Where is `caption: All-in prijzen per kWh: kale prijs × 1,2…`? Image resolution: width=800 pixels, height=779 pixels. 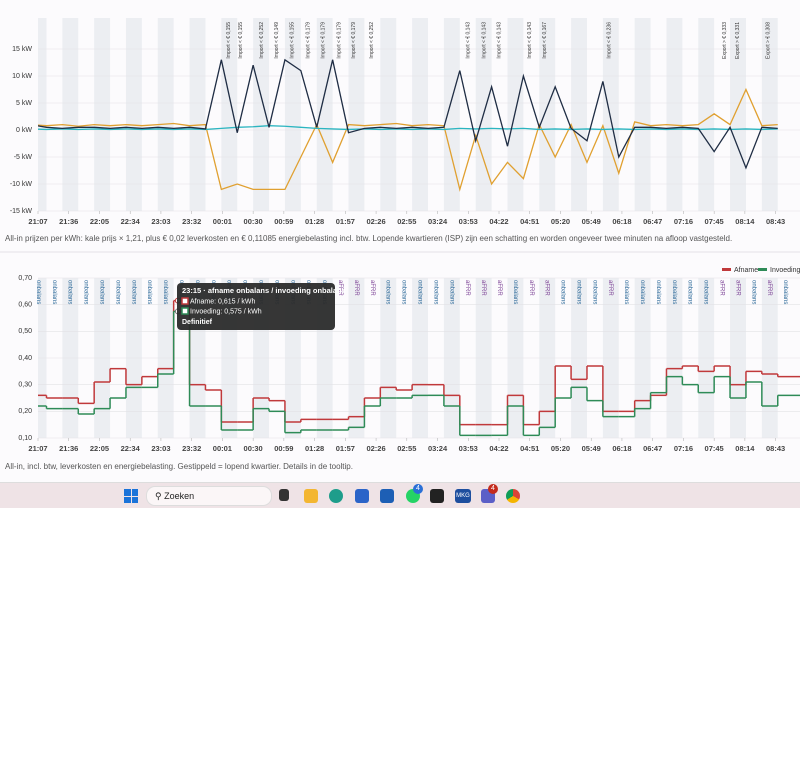 caption: All-in prijzen per kWh: kale prijs × 1,2… is located at coordinates (368, 238).